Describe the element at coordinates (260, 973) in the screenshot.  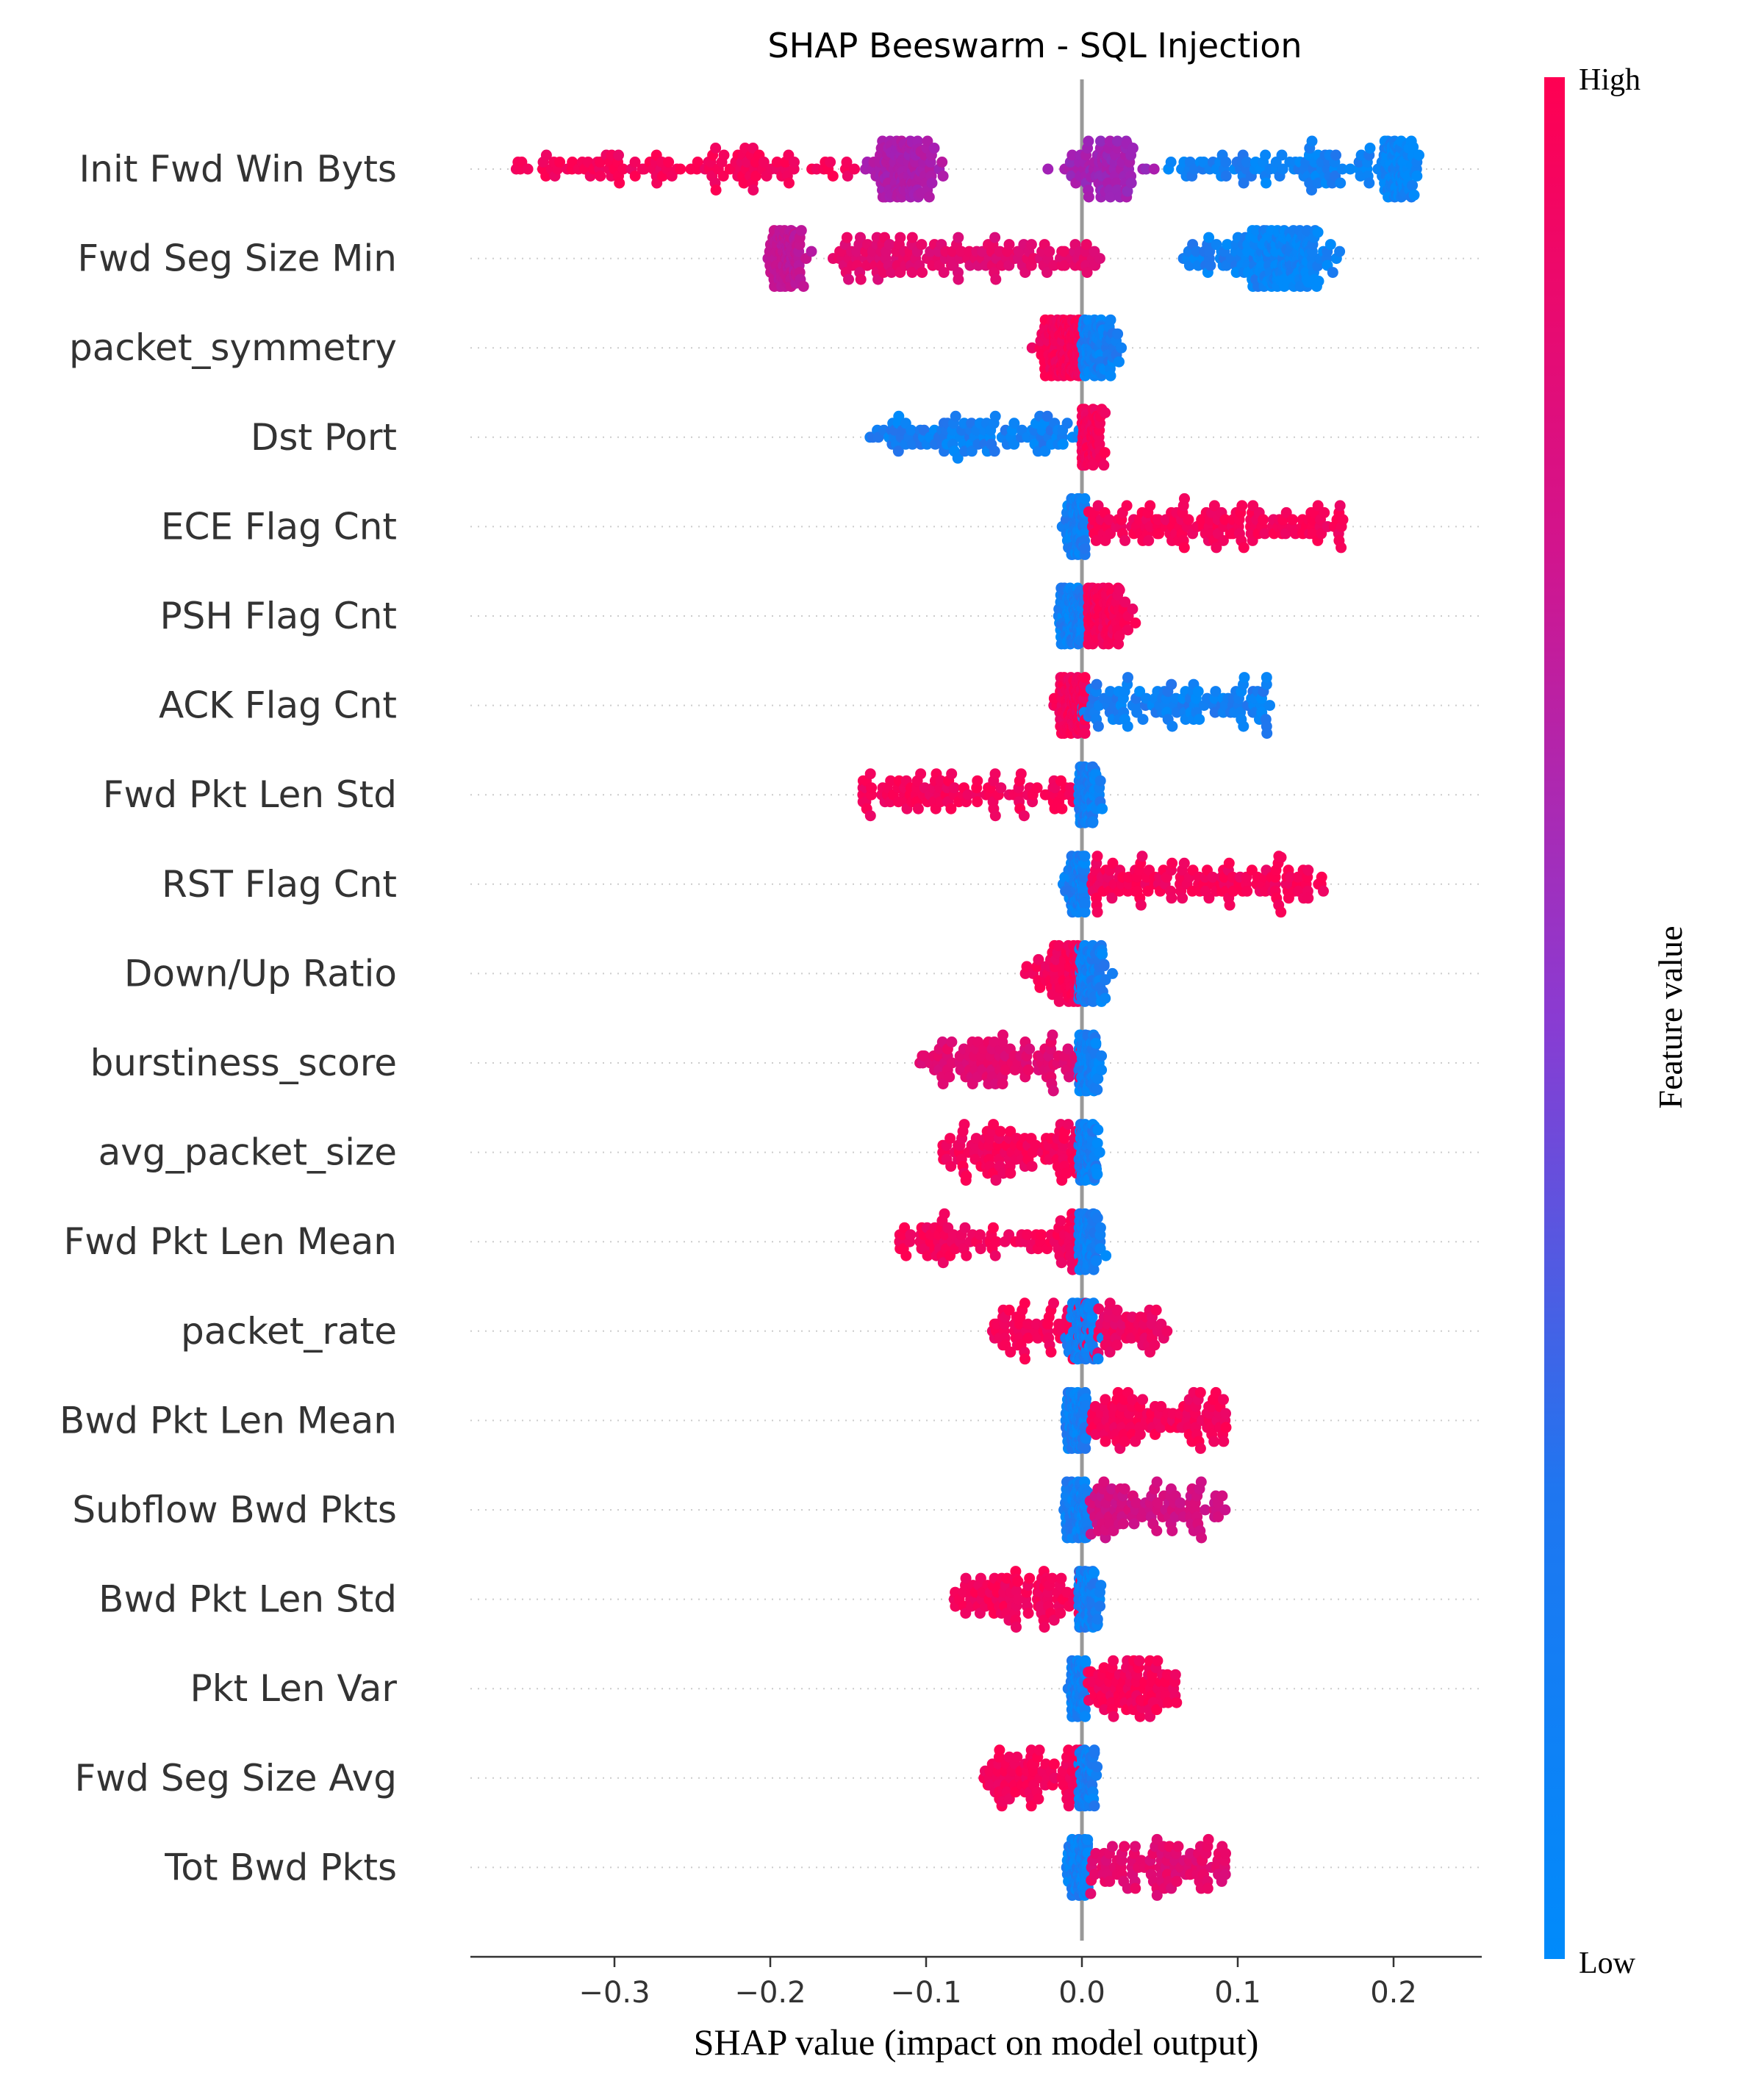
I see `feature-label: Down/Up Ratio` at that location.